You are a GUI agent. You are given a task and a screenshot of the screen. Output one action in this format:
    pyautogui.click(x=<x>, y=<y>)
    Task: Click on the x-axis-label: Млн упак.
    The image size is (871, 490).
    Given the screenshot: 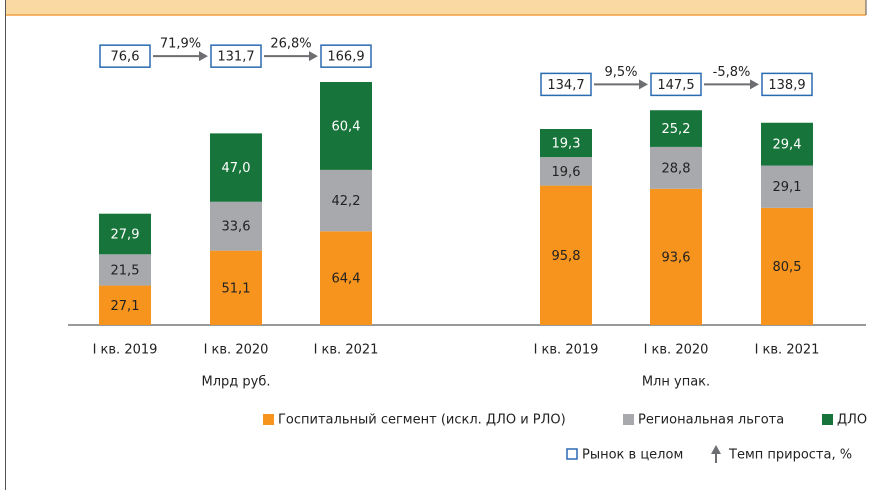 What is the action you would take?
    pyautogui.click(x=676, y=382)
    